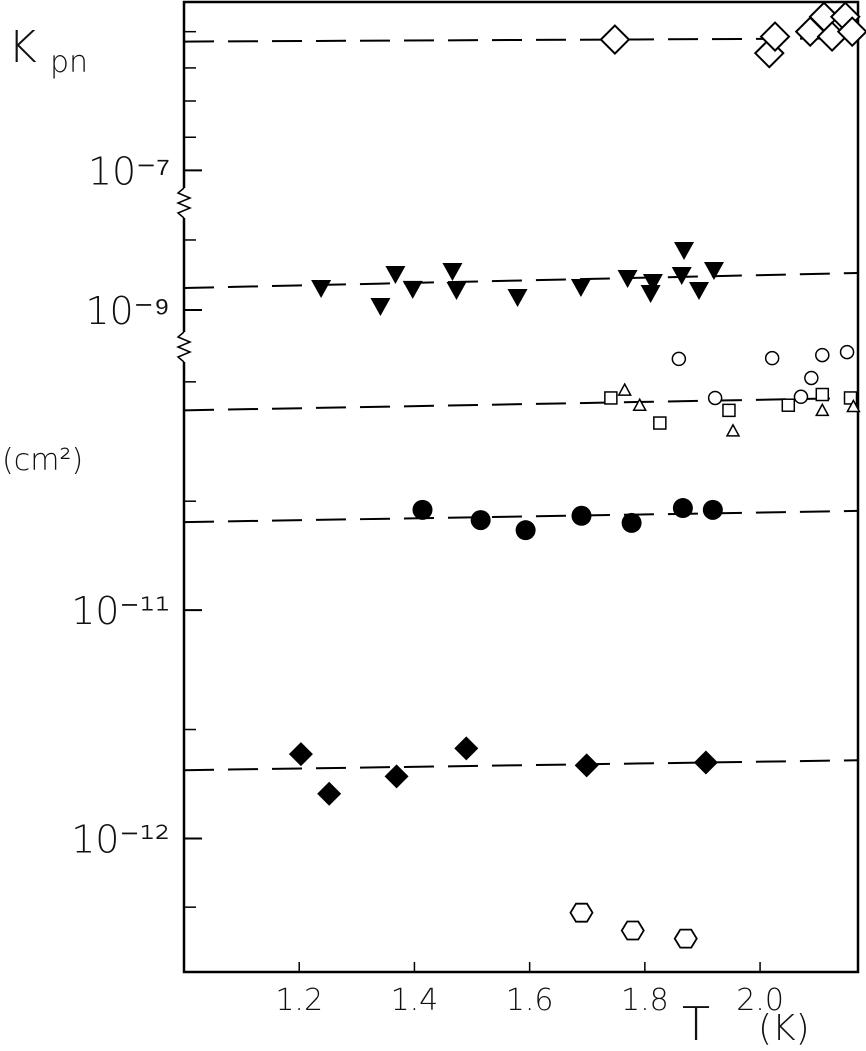 This screenshot has width=866, height=1051. Describe the element at coordinates (69, 62) in the screenshot. I see `y-axis-label-subscript: pn` at that location.